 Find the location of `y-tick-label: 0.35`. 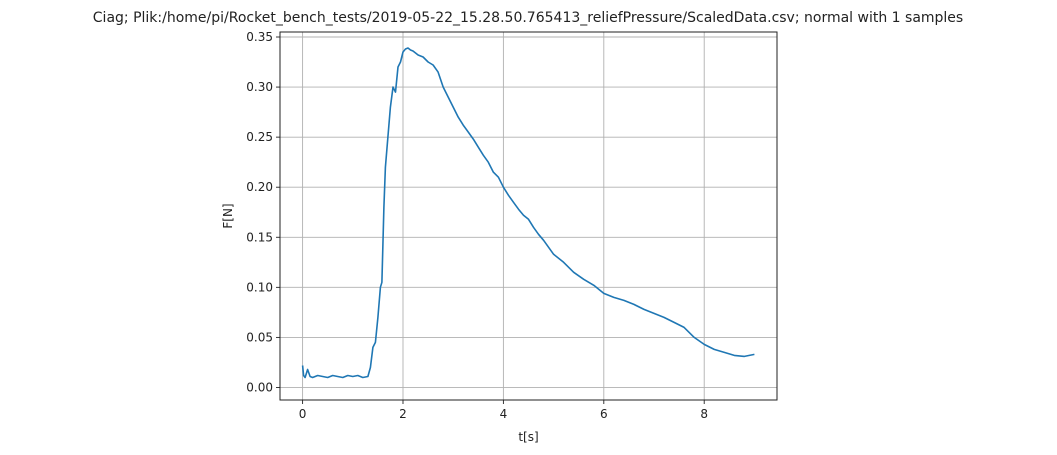

y-tick-label: 0.35 is located at coordinates (259, 37).